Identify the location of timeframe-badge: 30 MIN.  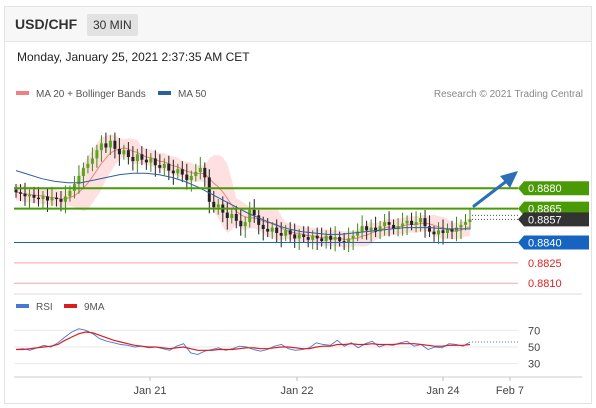
(112, 25).